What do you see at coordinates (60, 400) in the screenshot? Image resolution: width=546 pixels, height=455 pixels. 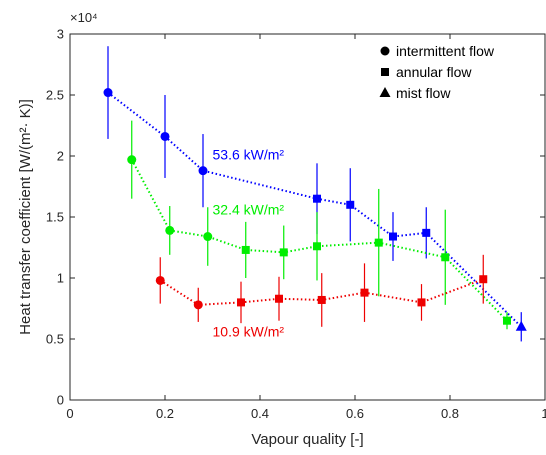 I see `y-tick-label: 0` at bounding box center [60, 400].